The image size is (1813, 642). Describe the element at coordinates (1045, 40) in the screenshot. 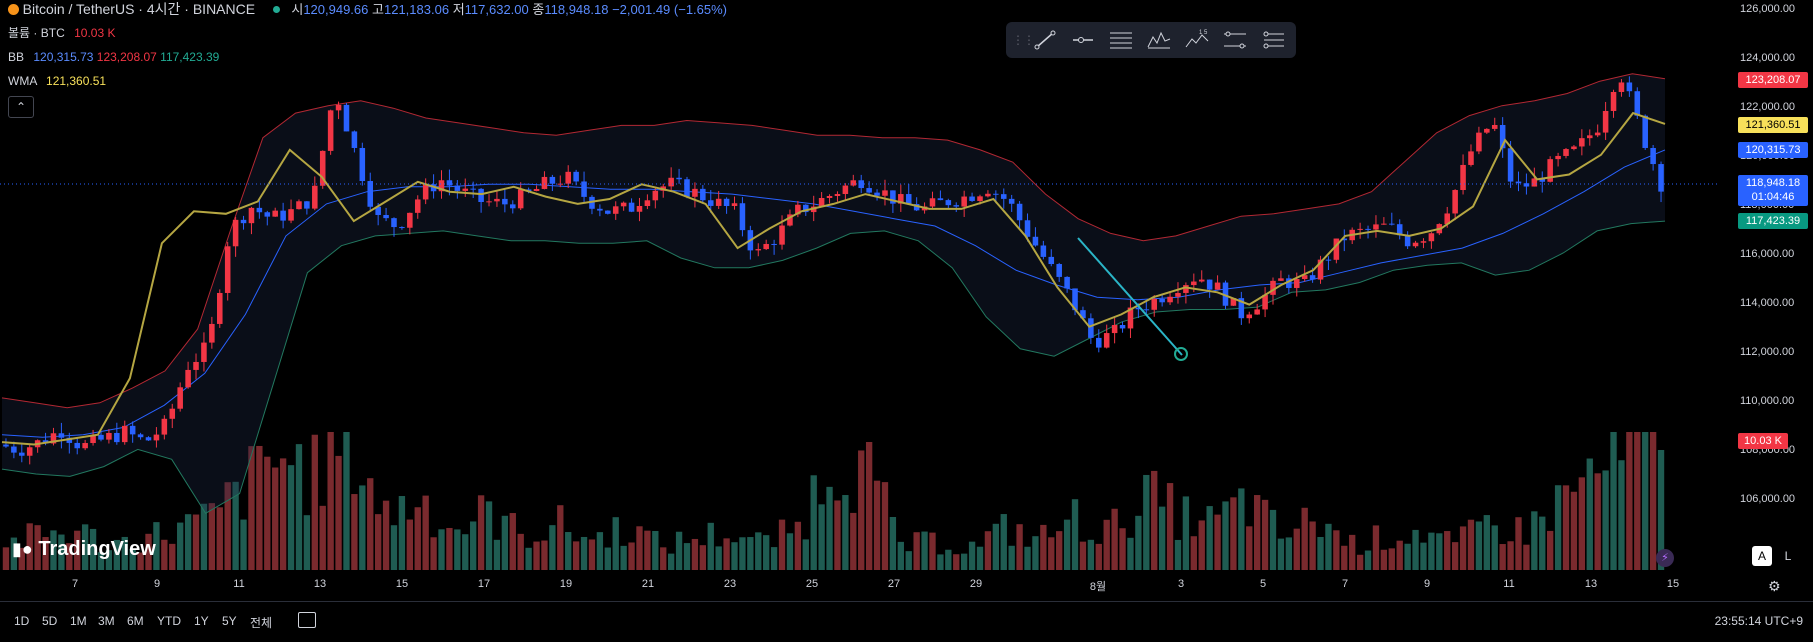

I see `trend-line-icon` at that location.